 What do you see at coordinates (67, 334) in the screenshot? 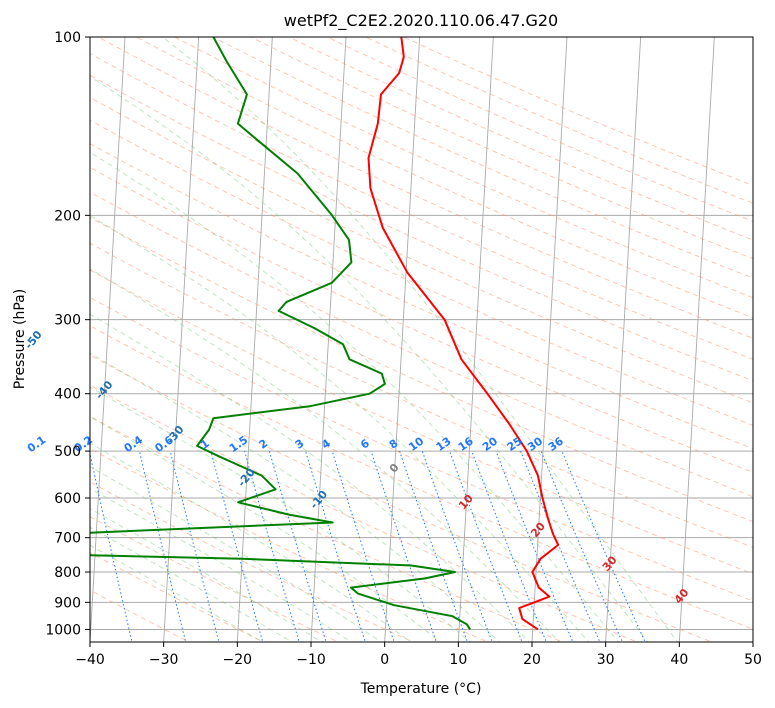
I see `y-axis-ticks: 100 200 300 400 500 600 700 800 900 1000` at bounding box center [67, 334].